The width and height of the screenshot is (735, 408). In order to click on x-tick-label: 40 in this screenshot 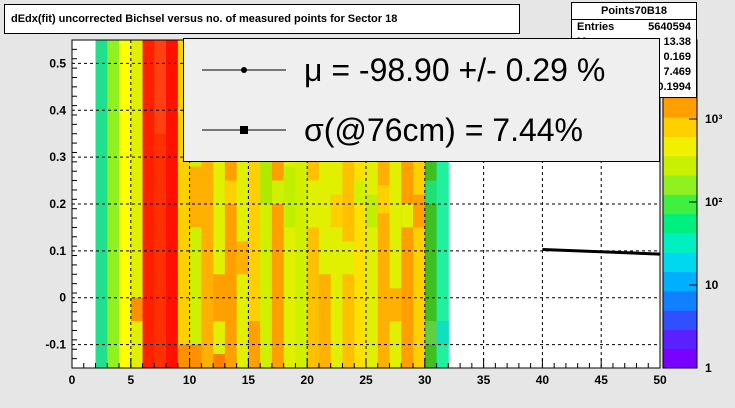, I will do `click(543, 380)`.